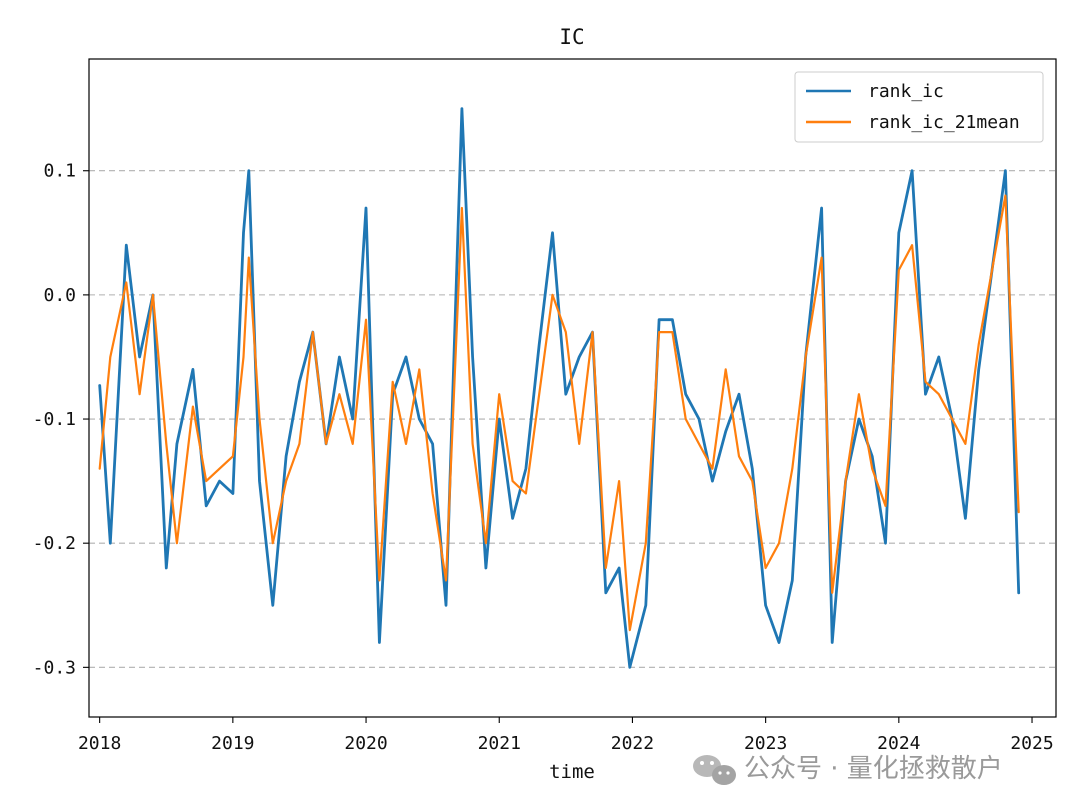  Describe the element at coordinates (54, 543) in the screenshot. I see `y-tick-label: -0.2` at that location.